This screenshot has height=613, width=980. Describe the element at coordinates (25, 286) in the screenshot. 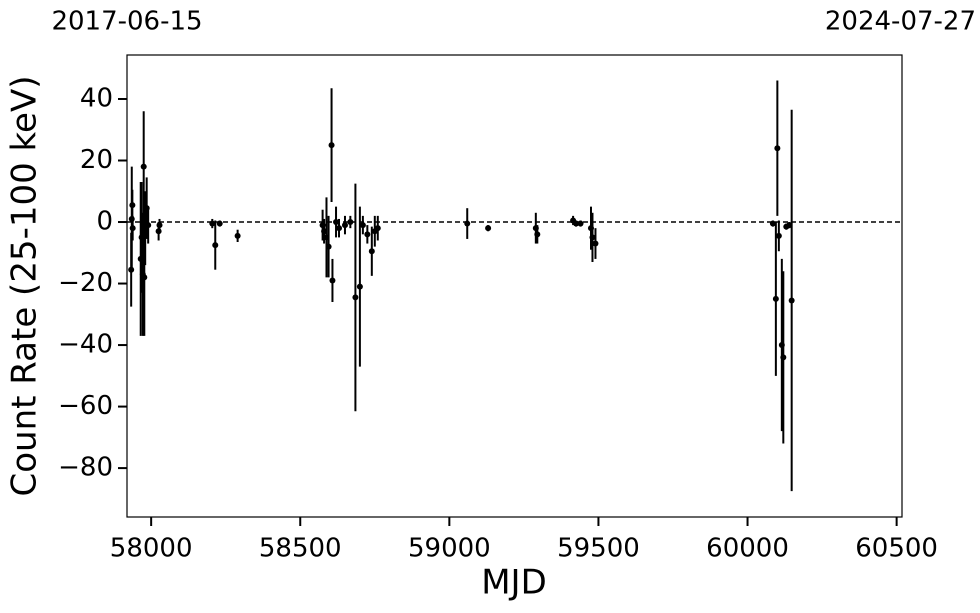

I see `y-axis-label: Count Rate (25-100 keV)` at that location.